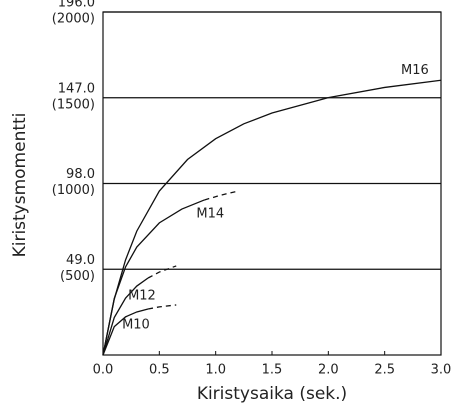 Image resolution: width=451 pixels, height=406 pixels. What do you see at coordinates (77, 276) in the screenshot?
I see `y-tick-alt-label: (500)` at bounding box center [77, 276].